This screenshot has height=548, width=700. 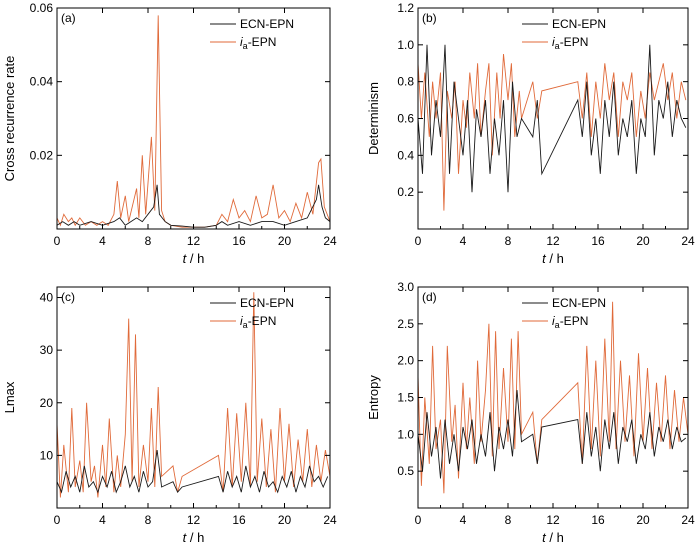 What do you see at coordinates (42, 155) in the screenshot?
I see `y-tick-label: 0.02` at bounding box center [42, 155].